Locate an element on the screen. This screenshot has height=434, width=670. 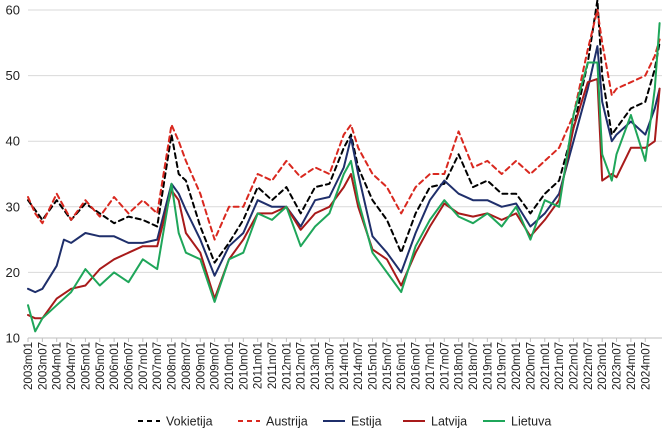
x-tick-label: 2017m07 is located at coordinates (445, 366).